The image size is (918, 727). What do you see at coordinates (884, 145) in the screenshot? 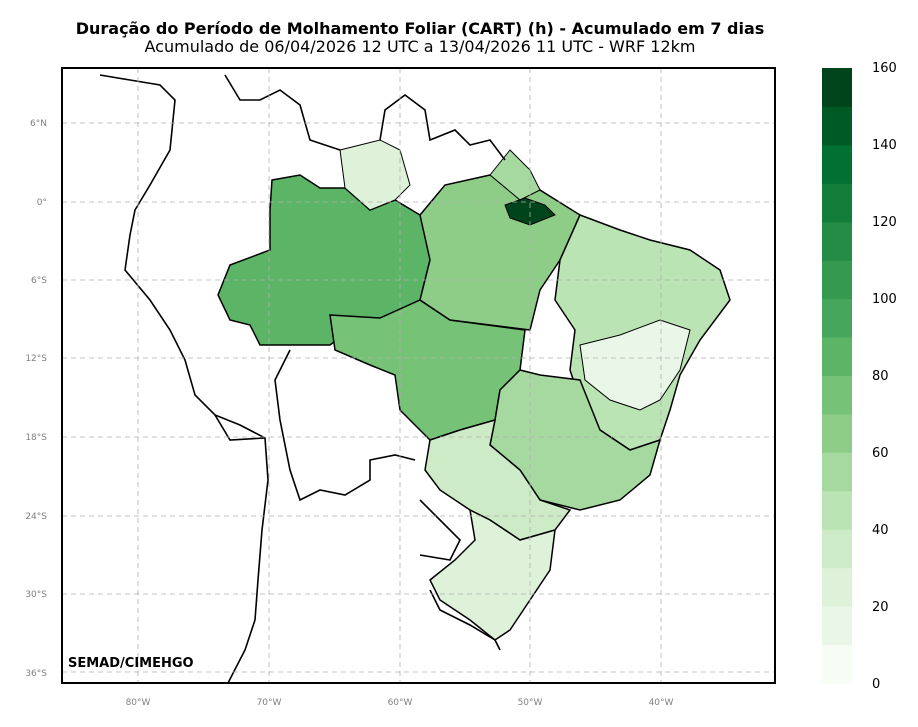
I see `colorbar-label: 140` at bounding box center [884, 145].